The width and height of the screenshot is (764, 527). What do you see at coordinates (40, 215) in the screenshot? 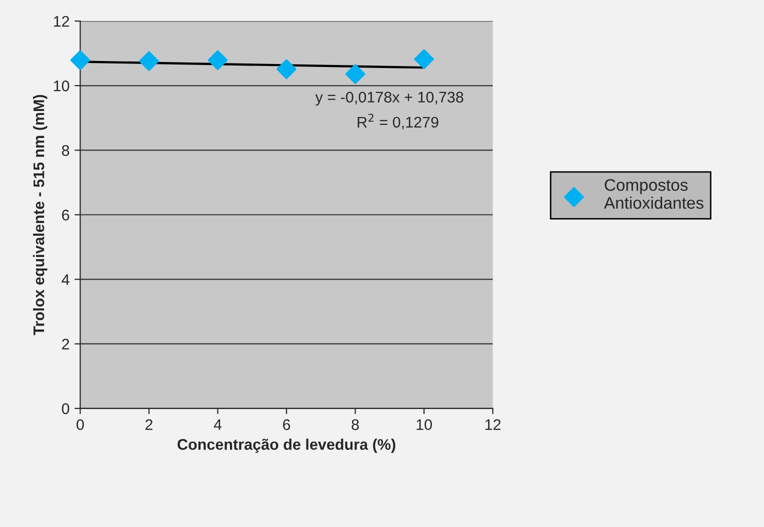
I see `y-axis-title: Trolox equivalente - 515 nm (mM)` at bounding box center [40, 215].